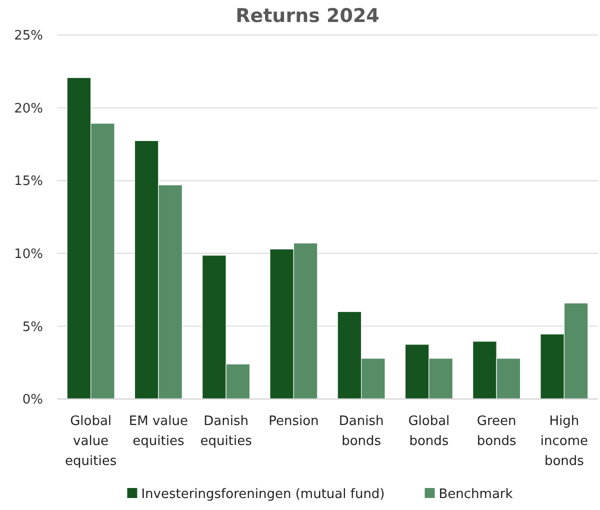 This screenshot has height=510, width=600. What do you see at coordinates (496, 431) in the screenshot?
I see `x-tick-label: Green bonds` at bounding box center [496, 431].